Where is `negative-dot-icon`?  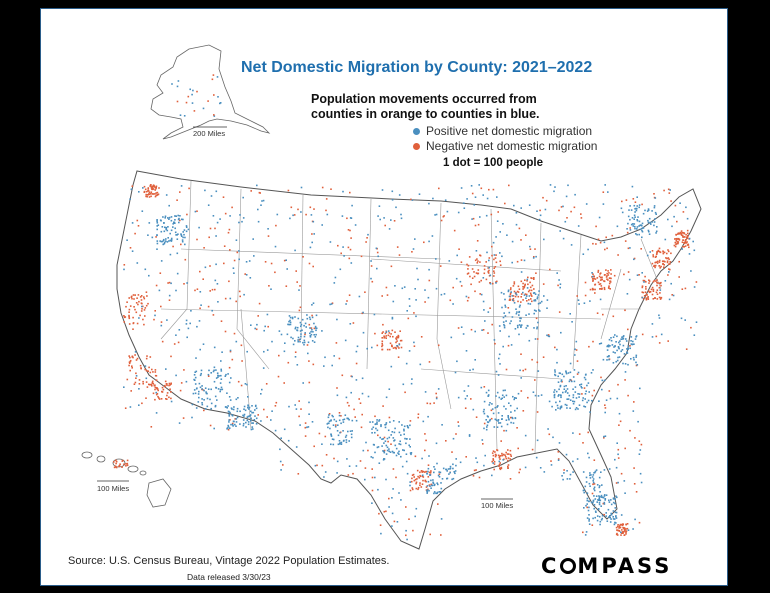 negative-dot-icon is located at coordinates (416, 146).